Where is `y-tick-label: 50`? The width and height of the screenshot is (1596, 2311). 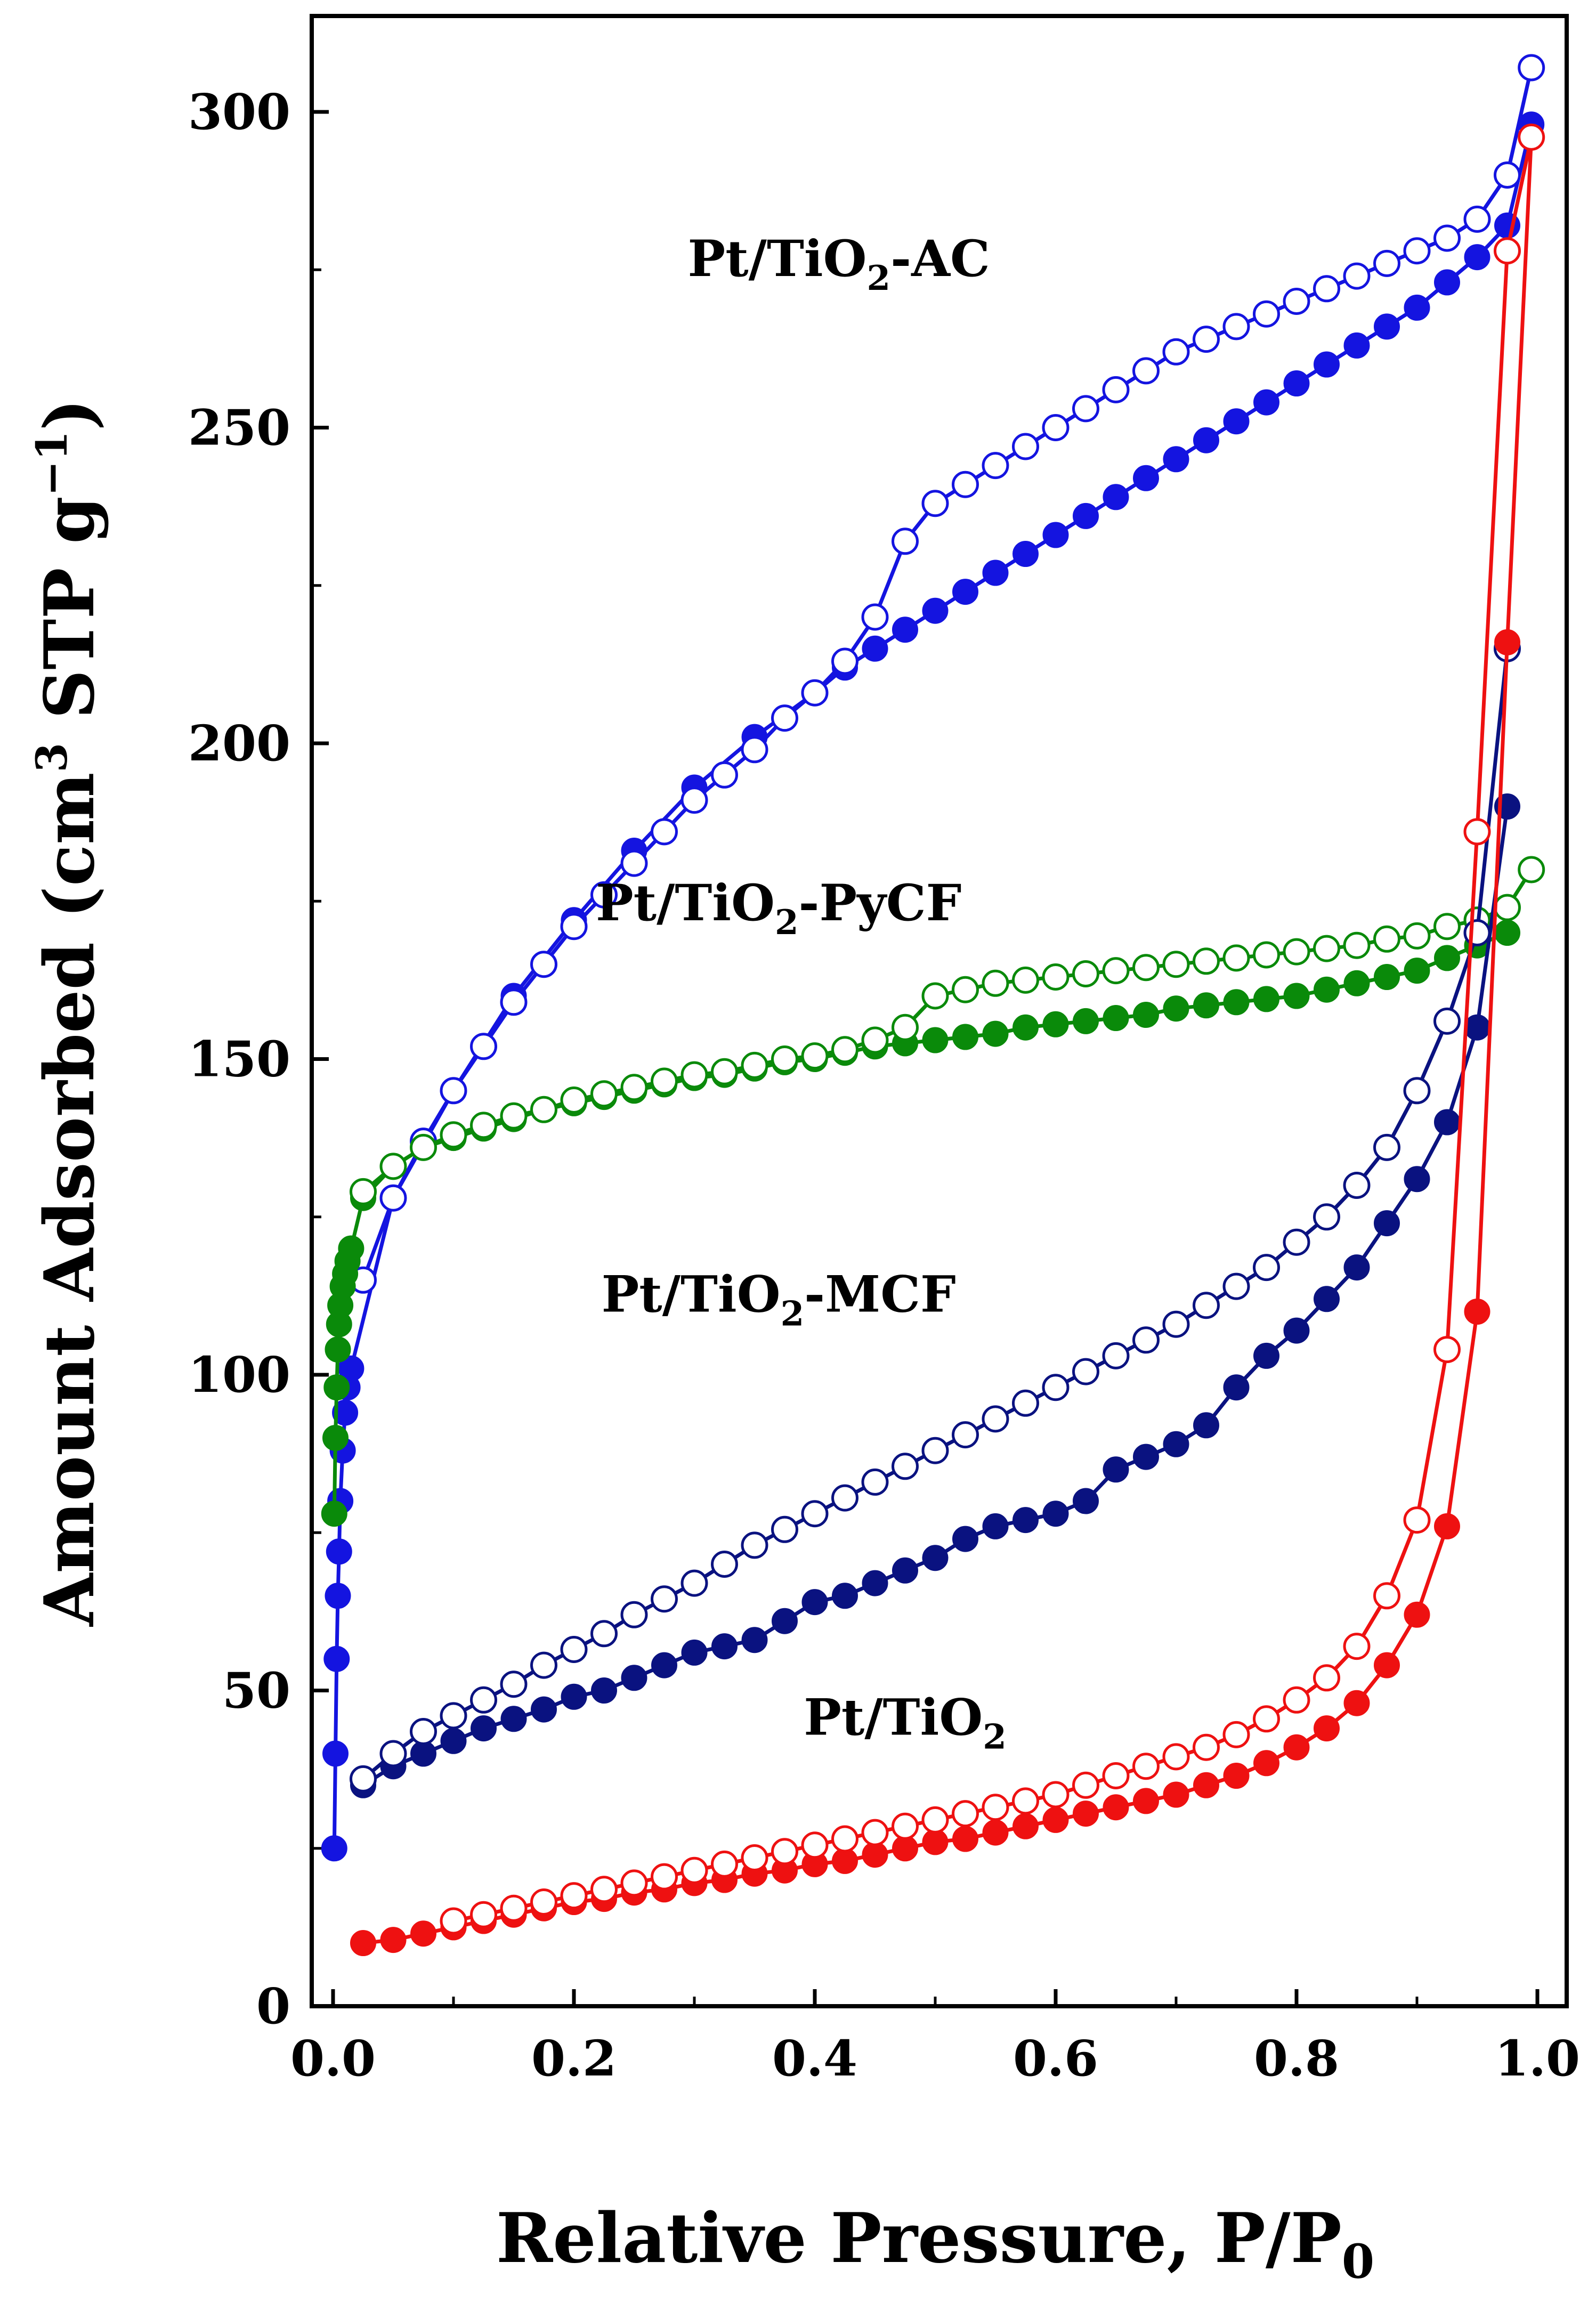
y-tick-label: 50 is located at coordinates (256, 1691).